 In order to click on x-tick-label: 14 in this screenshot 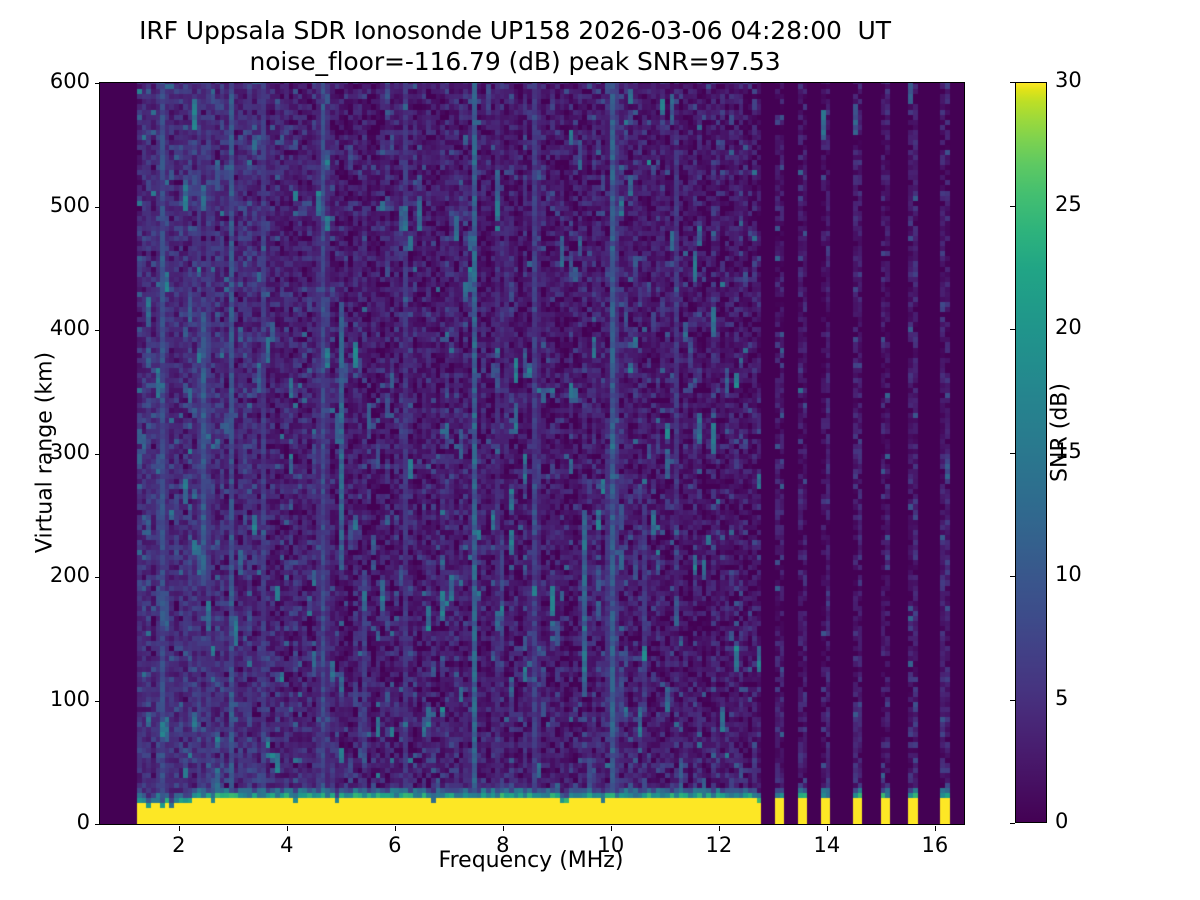, I will do `click(827, 845)`.